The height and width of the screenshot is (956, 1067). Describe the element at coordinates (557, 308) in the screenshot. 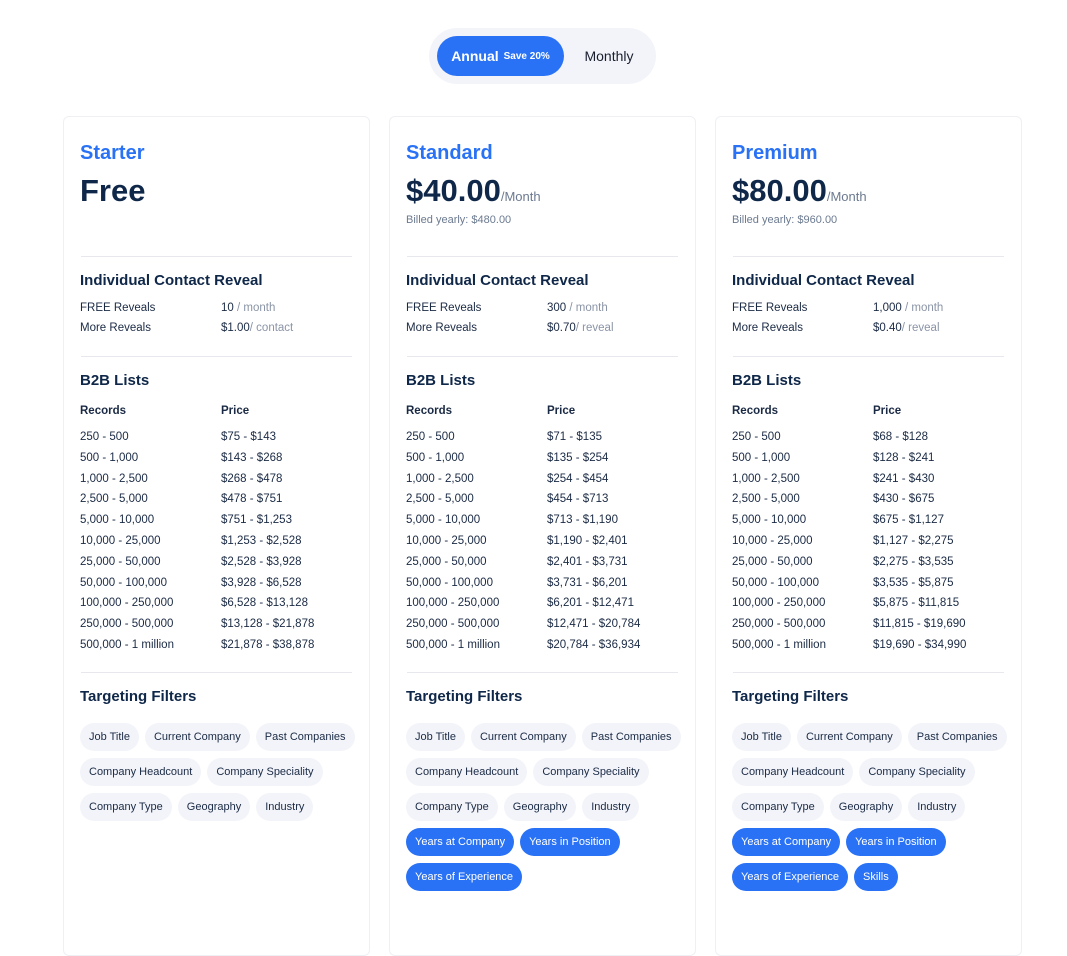

I see `free-count: 300` at that location.